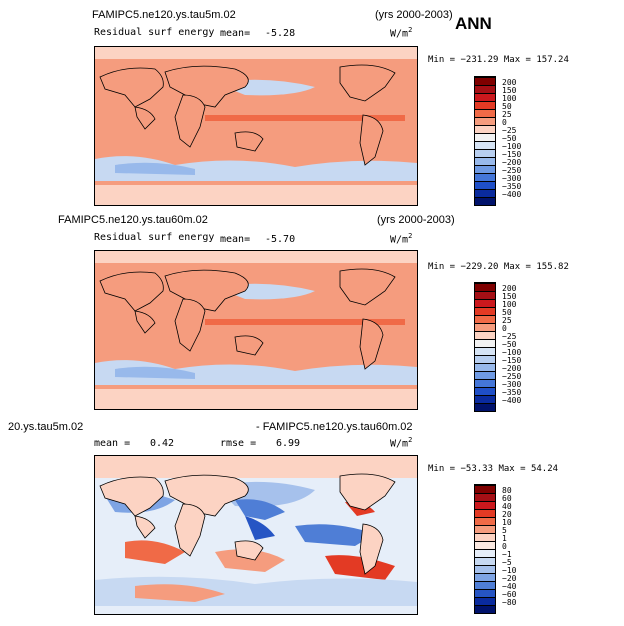  What do you see at coordinates (498, 60) in the screenshot?
I see `panel1-minmax: Min = −231.29 Max = 157.24` at bounding box center [498, 60].